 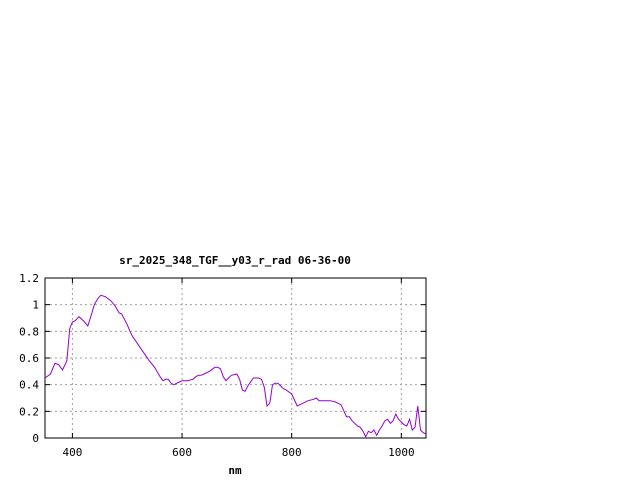 What do you see at coordinates (35, 305) in the screenshot?
I see `y-tick-label: 1` at bounding box center [35, 305].